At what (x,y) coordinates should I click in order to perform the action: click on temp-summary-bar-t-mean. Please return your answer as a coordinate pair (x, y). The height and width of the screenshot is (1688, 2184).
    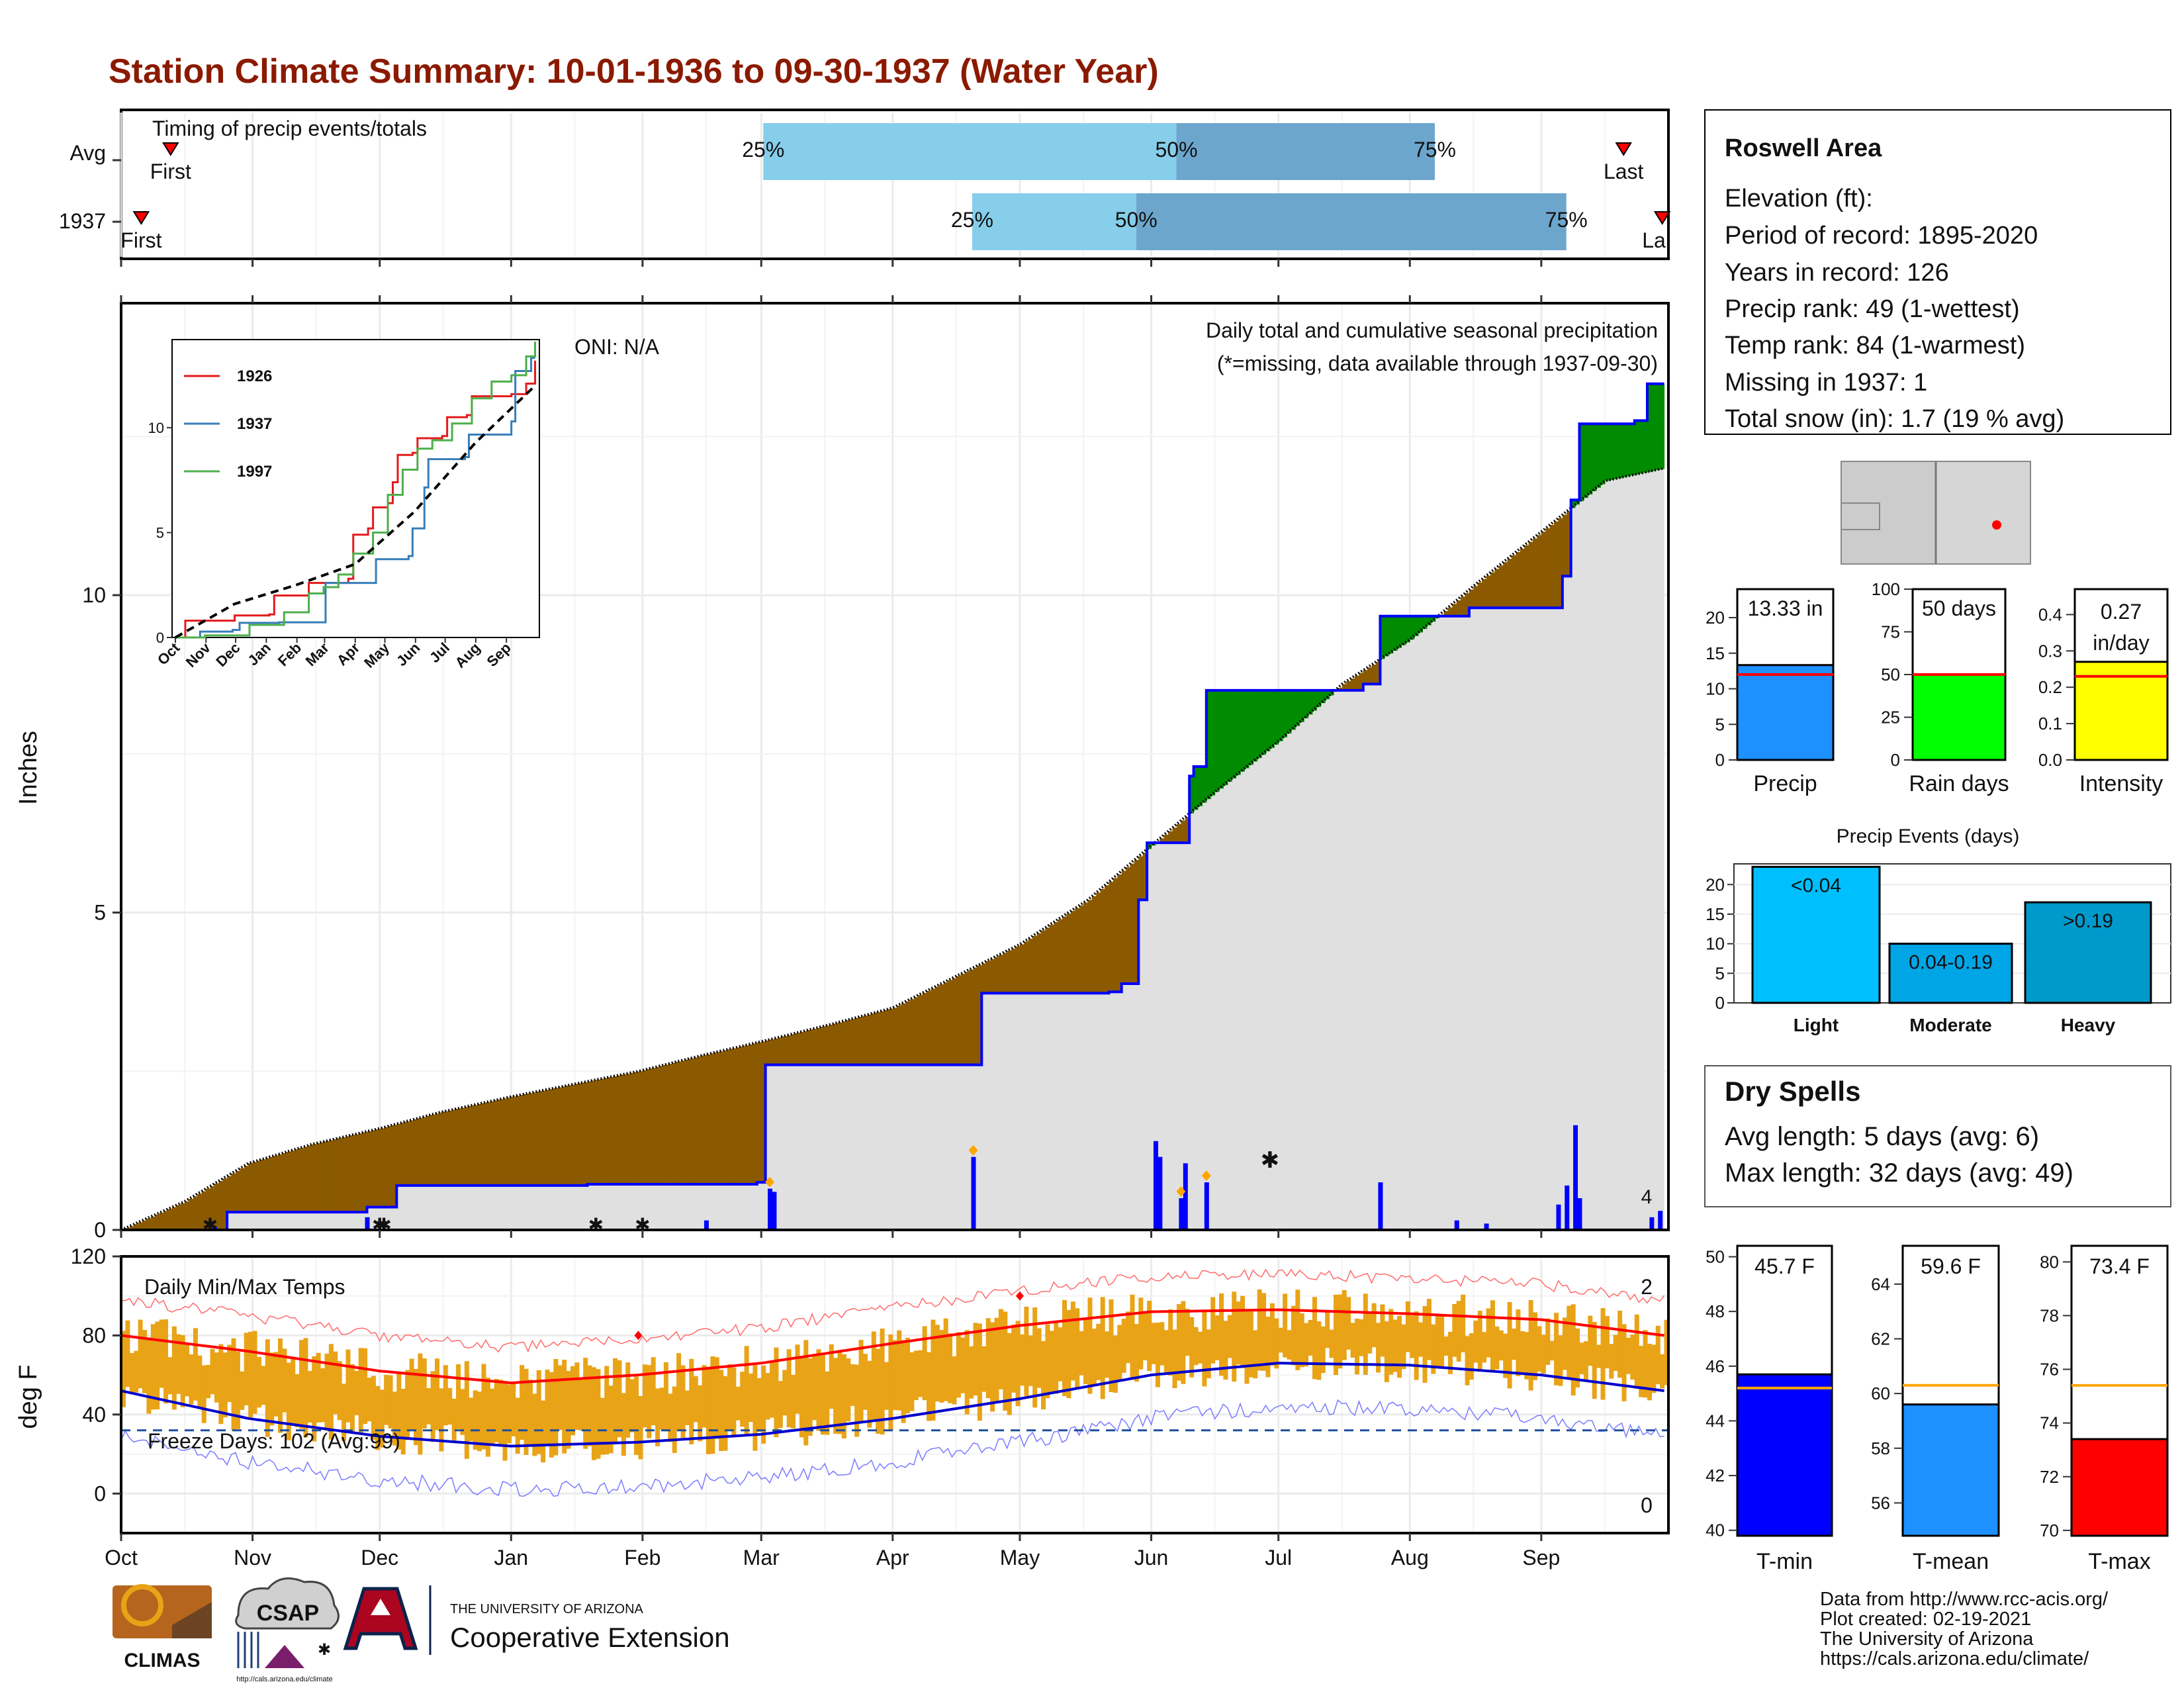
    Looking at the image, I should click on (1951, 1470).